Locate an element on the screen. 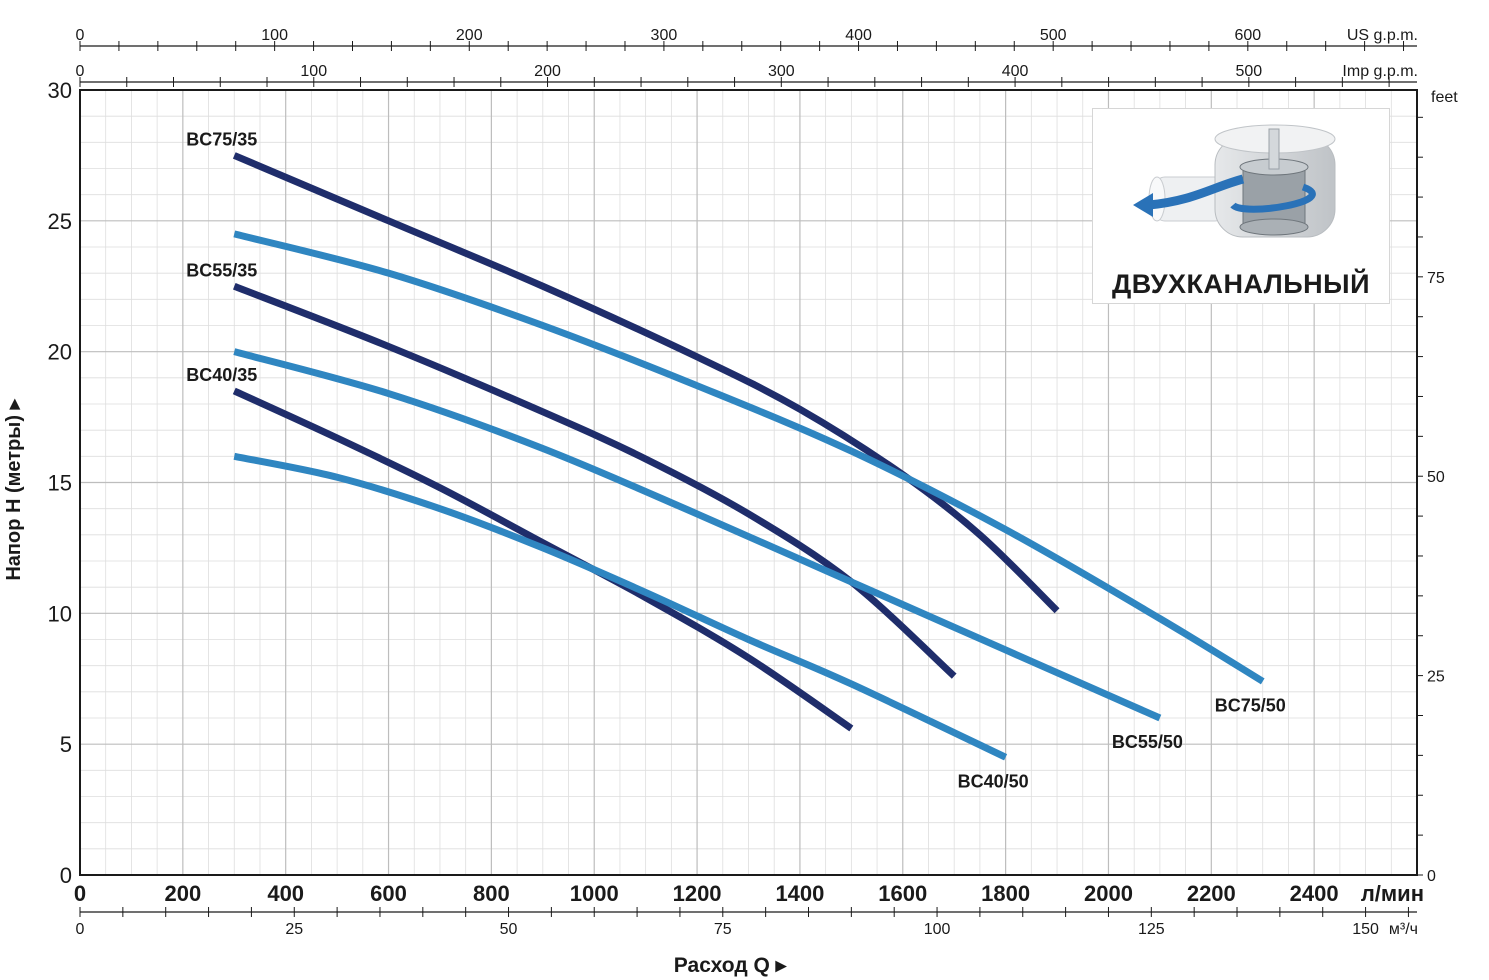 The width and height of the screenshot is (1489, 980). imp-gpm-axis-tick-label: 0 is located at coordinates (80, 71).